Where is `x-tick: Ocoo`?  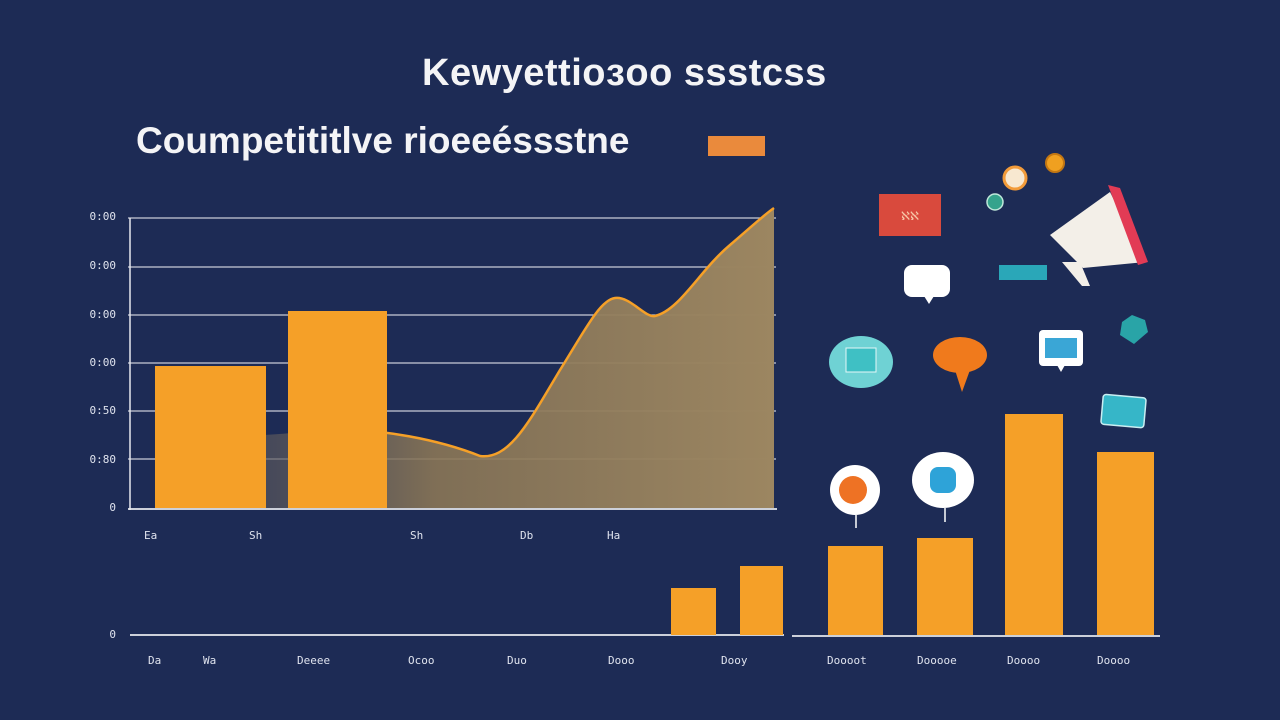 x-tick: Ocoo is located at coordinates (421, 660).